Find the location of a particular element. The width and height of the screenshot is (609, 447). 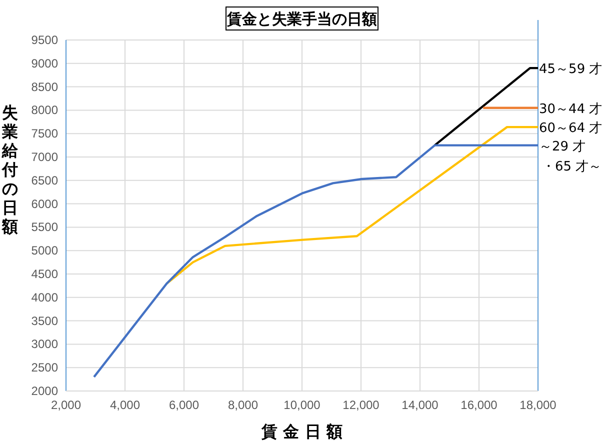

y-tick-label: 6500 is located at coordinates (44, 180).